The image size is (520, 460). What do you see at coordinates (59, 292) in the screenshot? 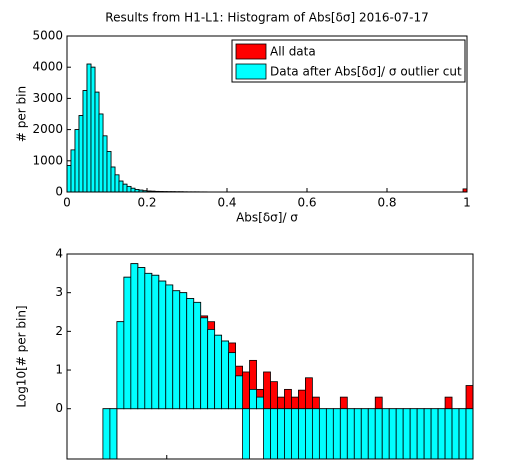
I see `y-tick-label: 3` at bounding box center [59, 292].